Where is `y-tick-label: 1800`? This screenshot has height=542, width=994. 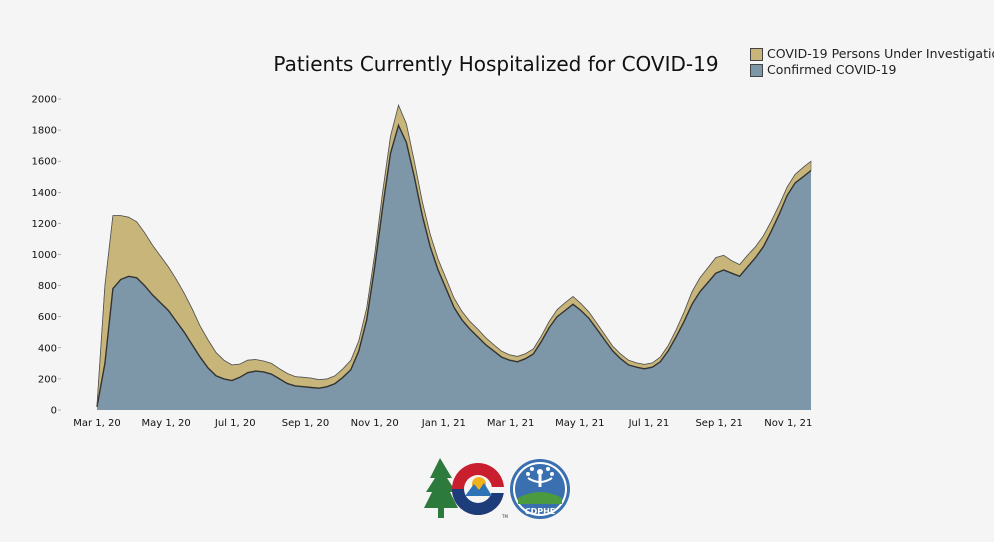 y-tick-label: 1800 is located at coordinates (44, 131).